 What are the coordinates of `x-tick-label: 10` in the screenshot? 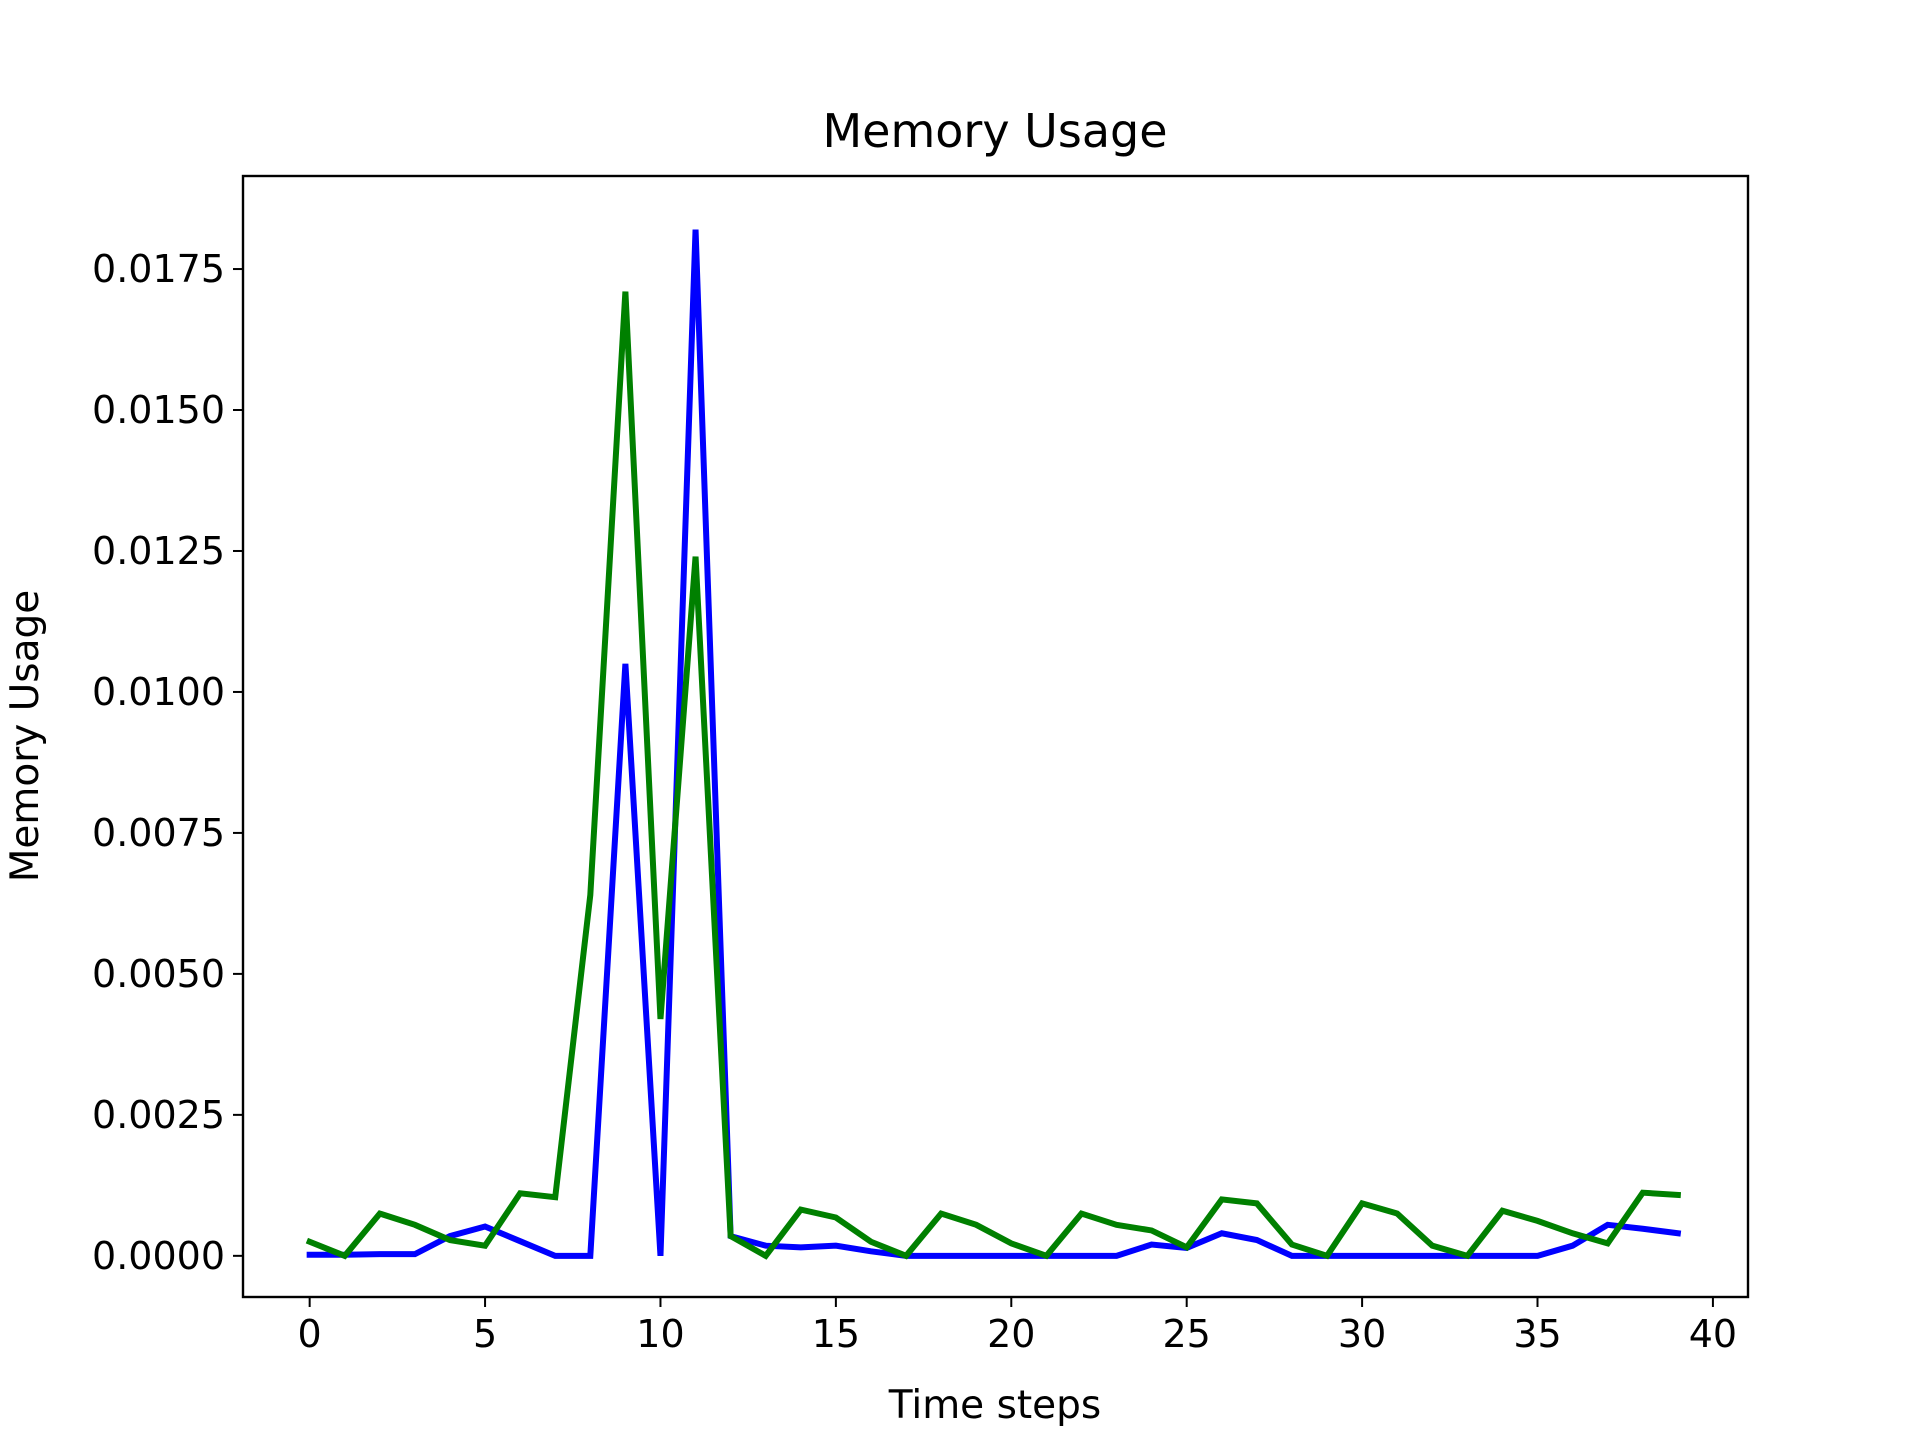 It's located at (660, 1334).